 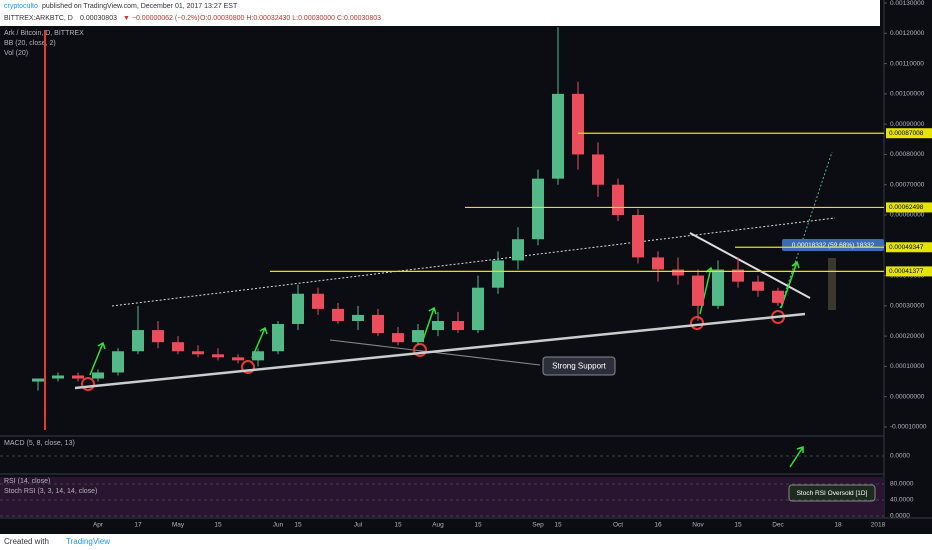 What do you see at coordinates (907, 366) in the screenshot?
I see `y-tick-label: 0.00010000` at bounding box center [907, 366].